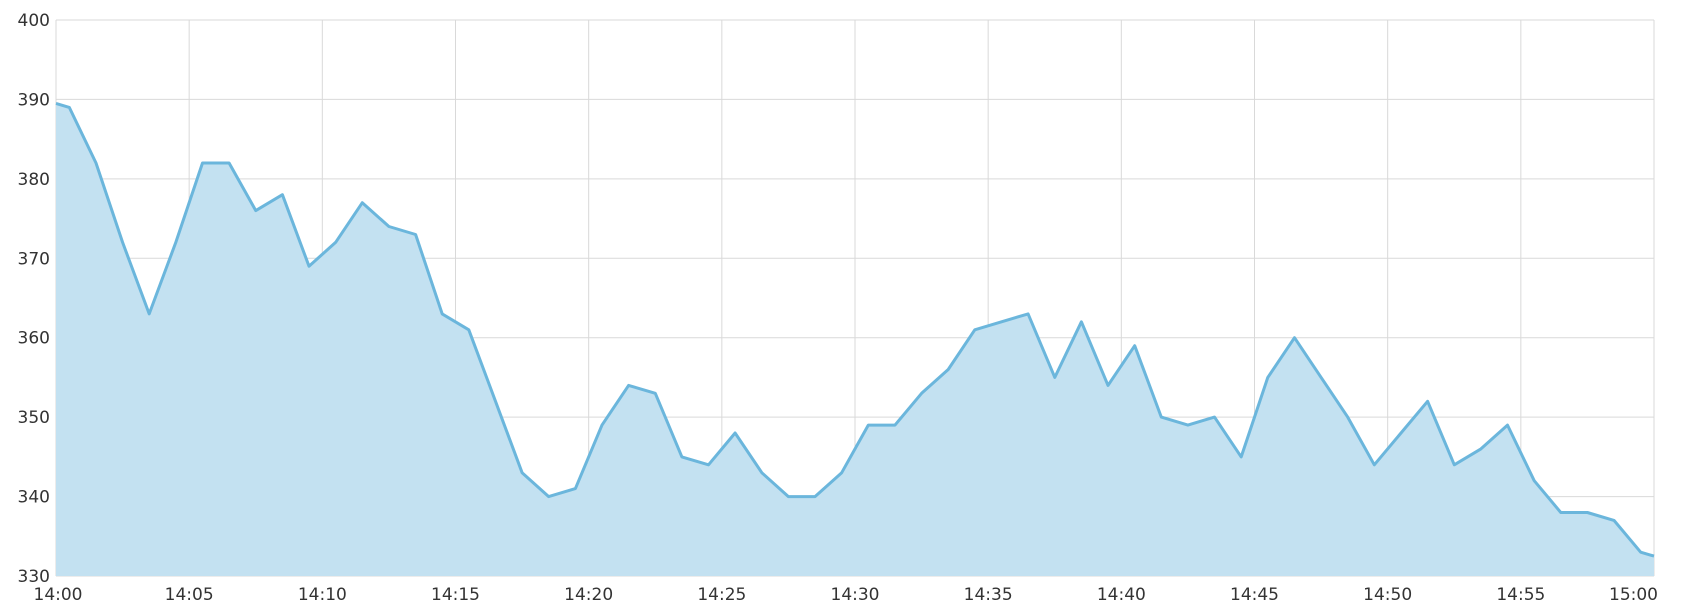  What do you see at coordinates (1520, 595) in the screenshot?
I see `x-tick-label: 14:55` at bounding box center [1520, 595].